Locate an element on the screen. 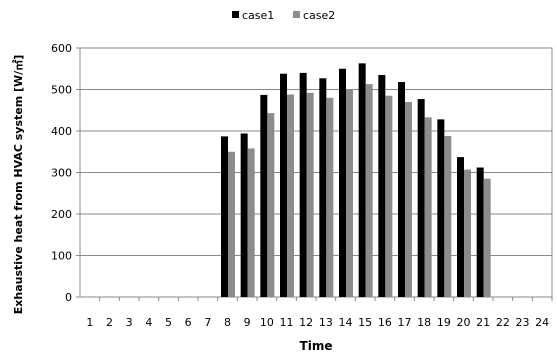  y-axis: 0 100 200 300 400 500 600 is located at coordinates (65, 173).